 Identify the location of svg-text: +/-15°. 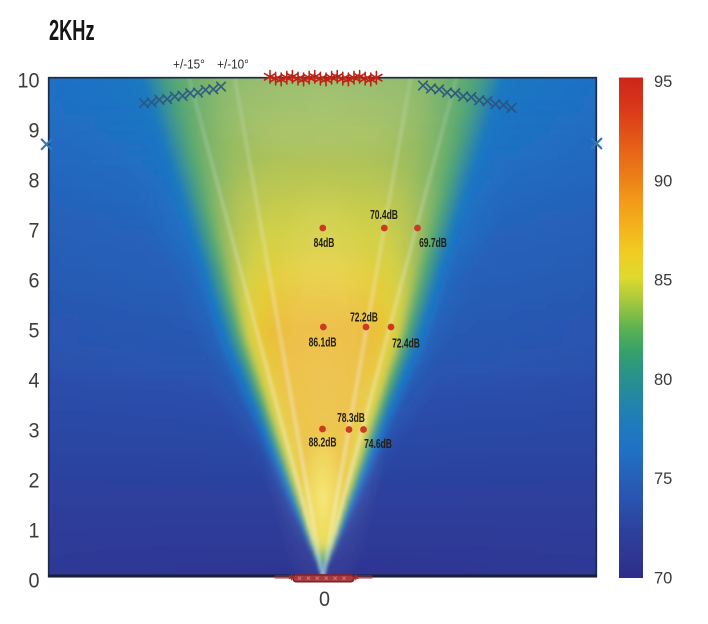
(189, 64).